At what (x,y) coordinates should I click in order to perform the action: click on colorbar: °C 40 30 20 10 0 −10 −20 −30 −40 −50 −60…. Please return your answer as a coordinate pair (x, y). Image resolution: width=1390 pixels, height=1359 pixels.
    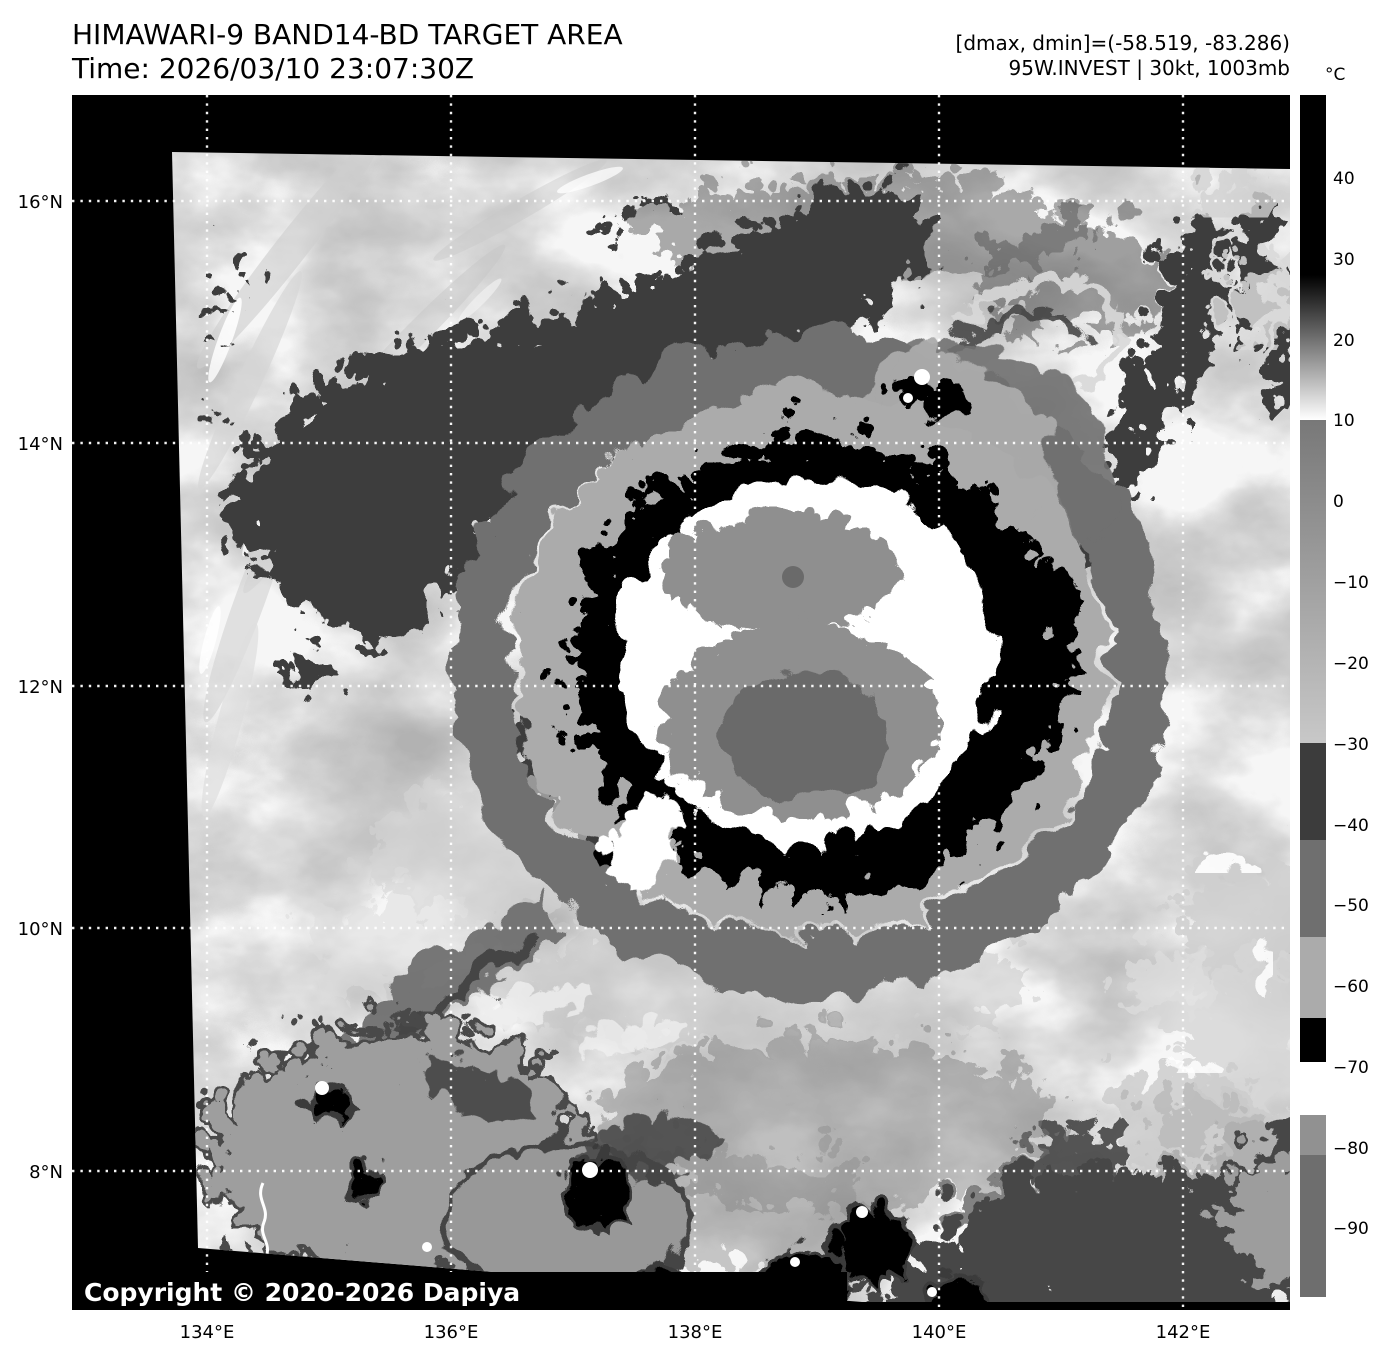
    Looking at the image, I should click on (1334, 681).